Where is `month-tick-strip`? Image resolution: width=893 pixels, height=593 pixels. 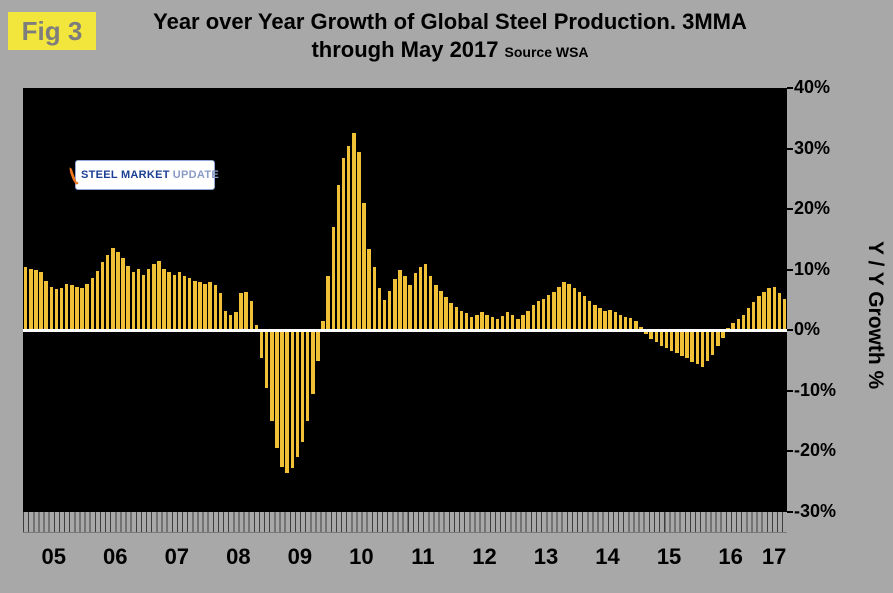 month-tick-strip is located at coordinates (405, 522).